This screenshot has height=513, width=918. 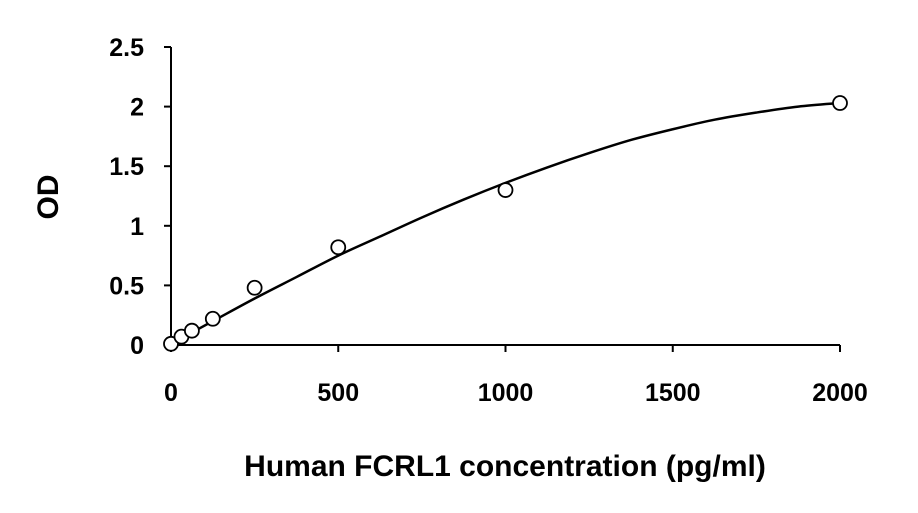 I want to click on x-tick-label: 1000, so click(x=506, y=393).